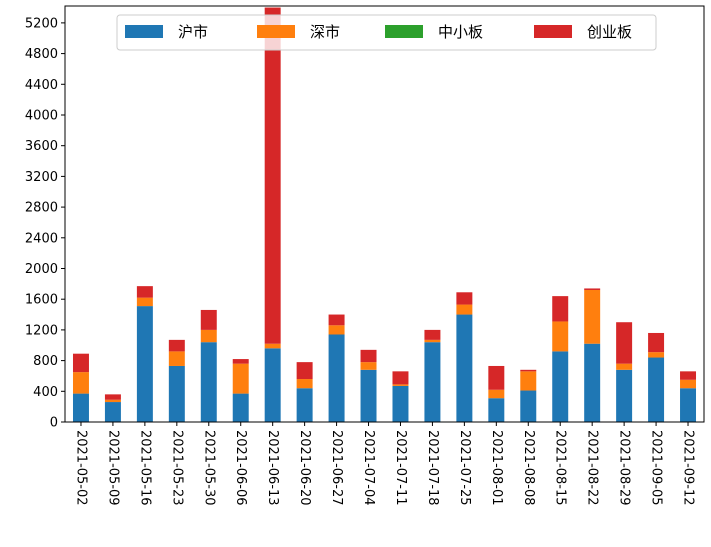 This screenshot has height=547, width=711. Describe the element at coordinates (240, 468) in the screenshot. I see `x-tick-label: 2021-06-06` at that location.